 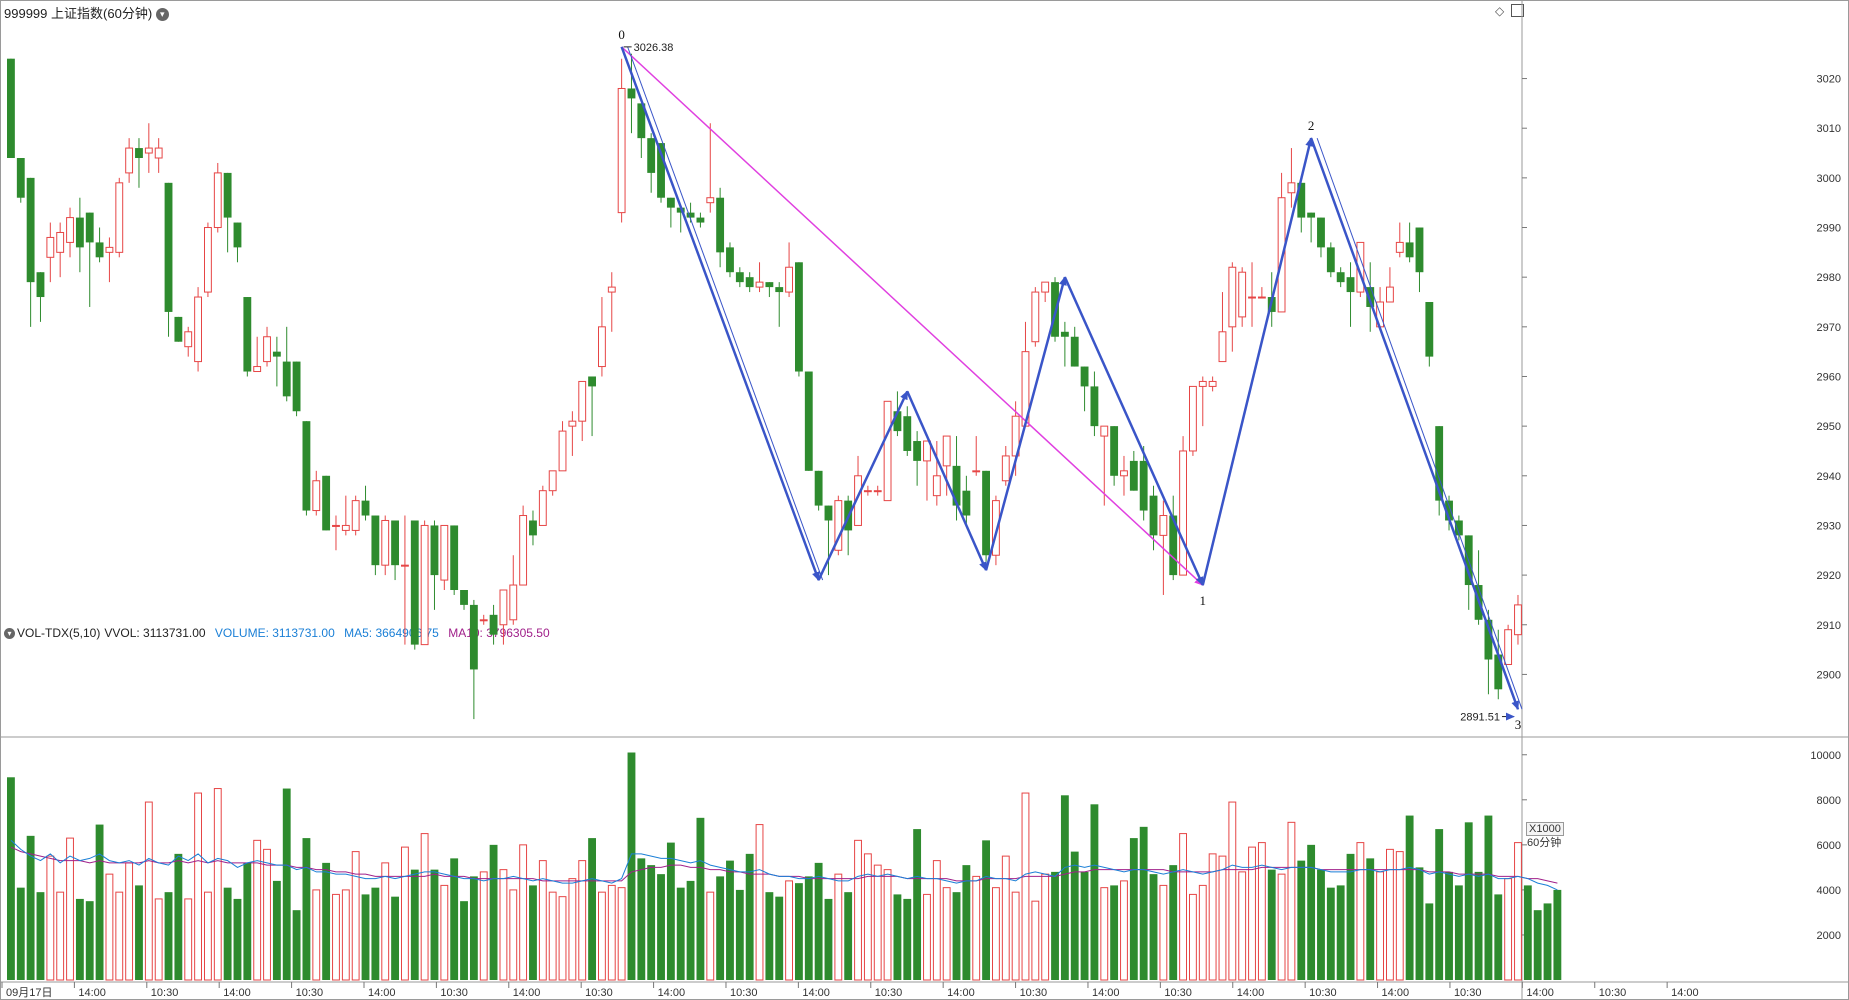 What do you see at coordinates (162, 15) in the screenshot?
I see `dropdown-icon: ▾` at bounding box center [162, 15].